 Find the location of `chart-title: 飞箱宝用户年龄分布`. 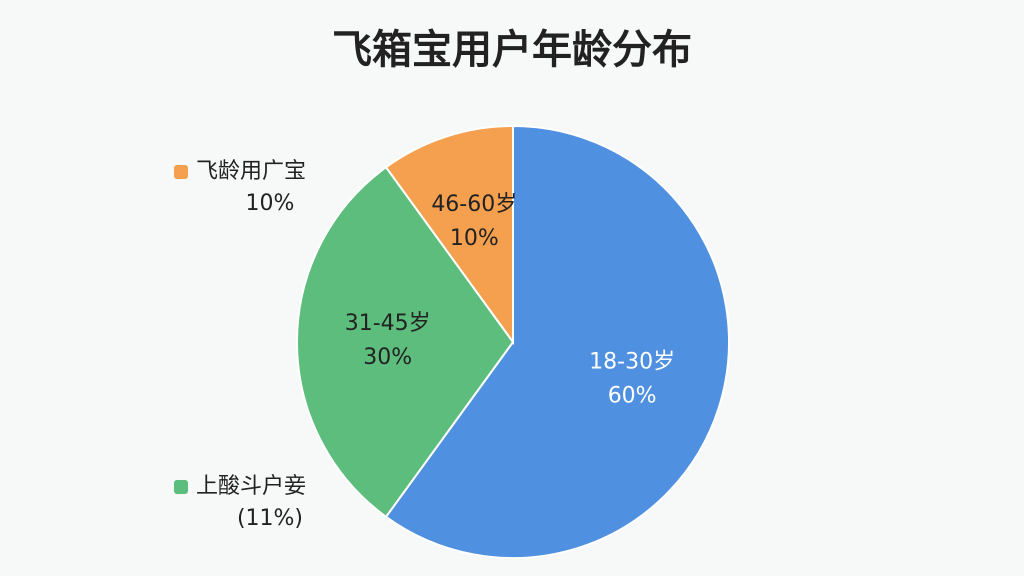

chart-title: 飞箱宝用户年龄分布 is located at coordinates (512, 50).